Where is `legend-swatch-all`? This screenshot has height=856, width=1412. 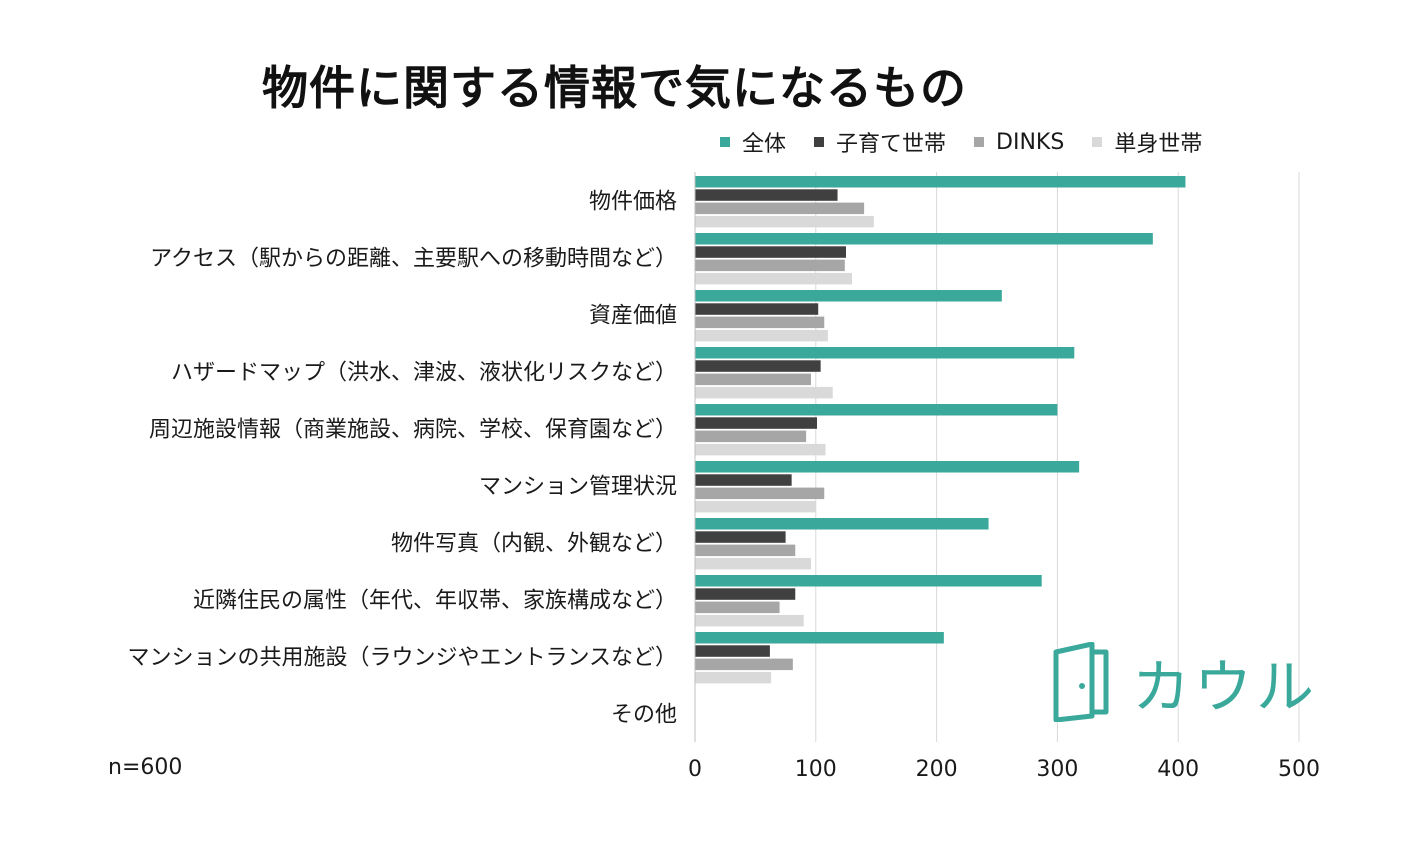 legend-swatch-all is located at coordinates (725, 142).